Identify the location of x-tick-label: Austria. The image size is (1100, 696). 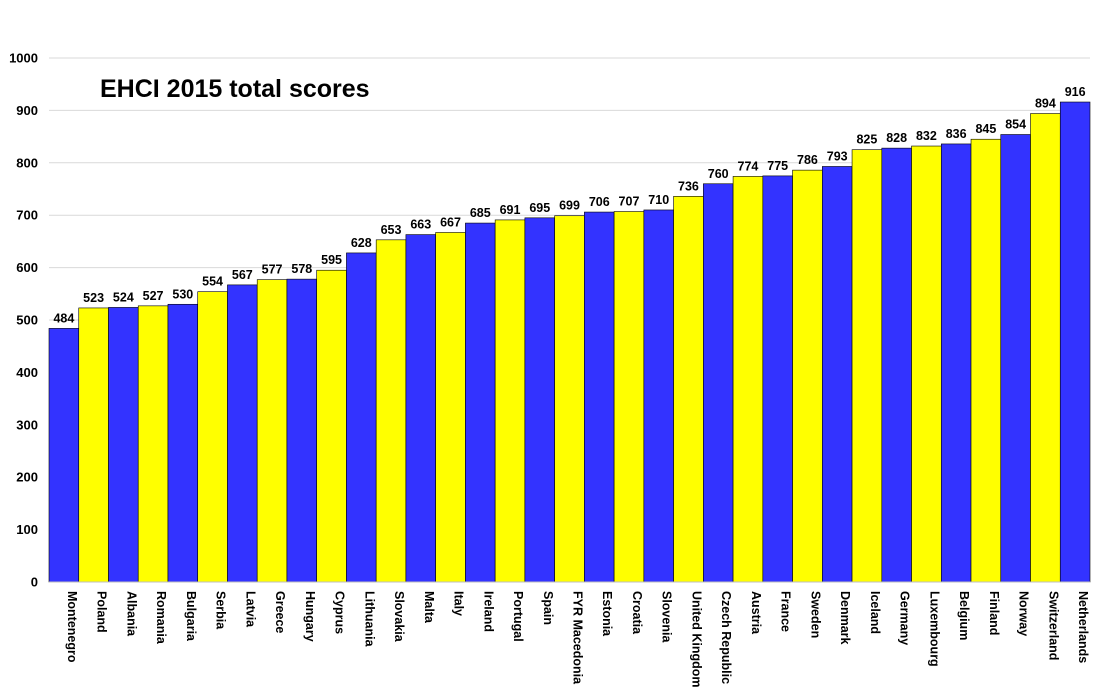
(756, 613).